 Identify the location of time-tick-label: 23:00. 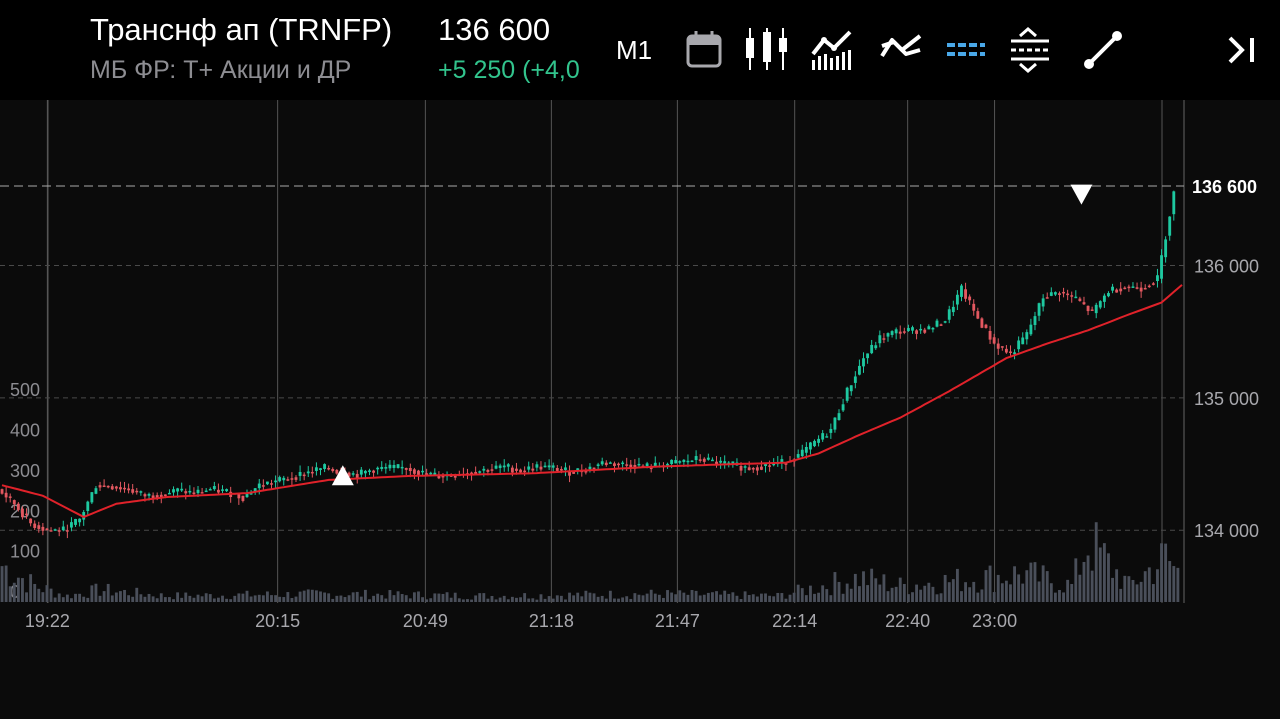
(994, 621).